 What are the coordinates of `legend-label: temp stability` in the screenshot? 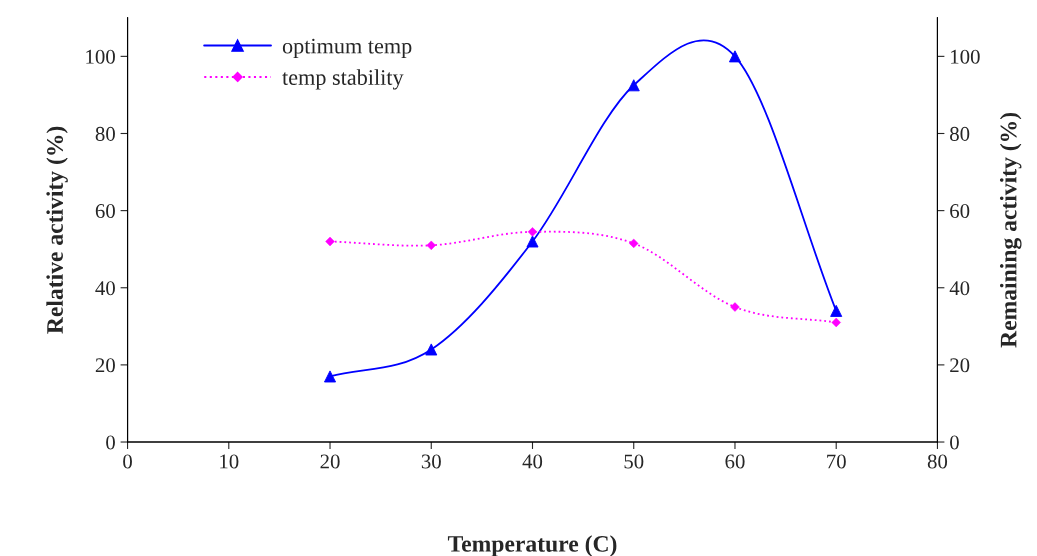 It's located at (343, 79).